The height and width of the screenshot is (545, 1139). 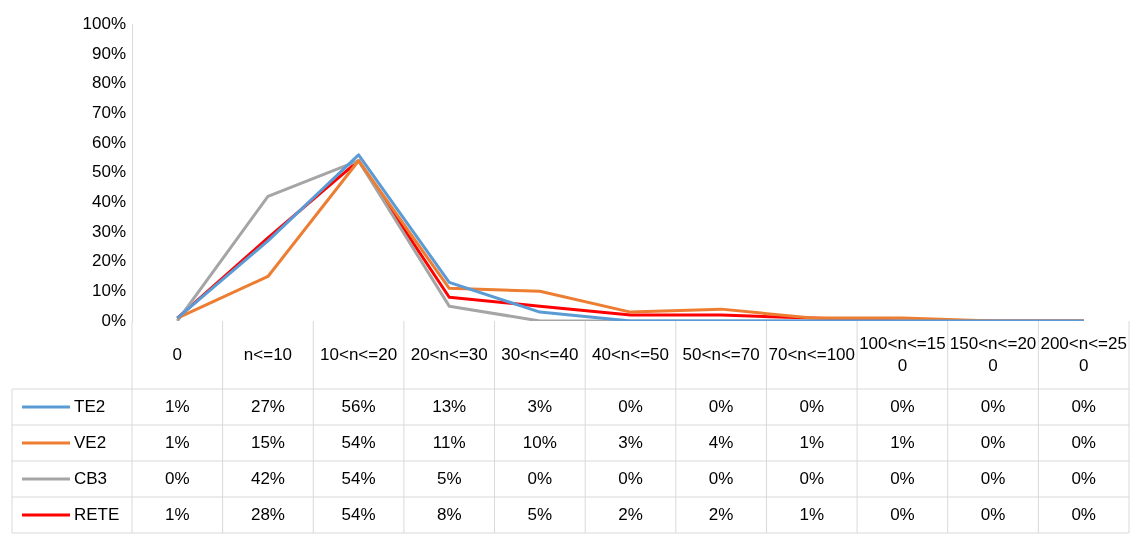 What do you see at coordinates (108, 231) in the screenshot?
I see `y-tick-label: 30%` at bounding box center [108, 231].